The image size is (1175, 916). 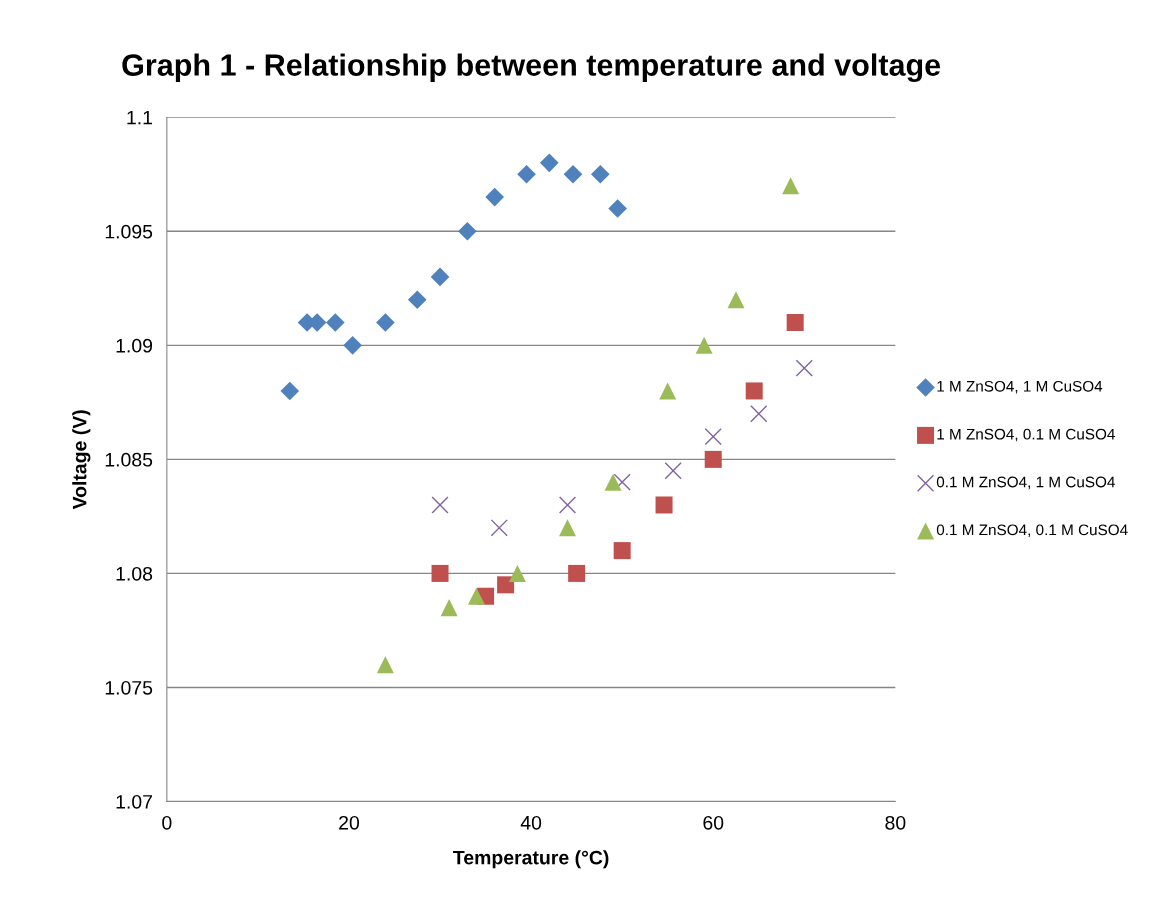 I want to click on y-tick-label: 1.1, so click(x=140, y=117).